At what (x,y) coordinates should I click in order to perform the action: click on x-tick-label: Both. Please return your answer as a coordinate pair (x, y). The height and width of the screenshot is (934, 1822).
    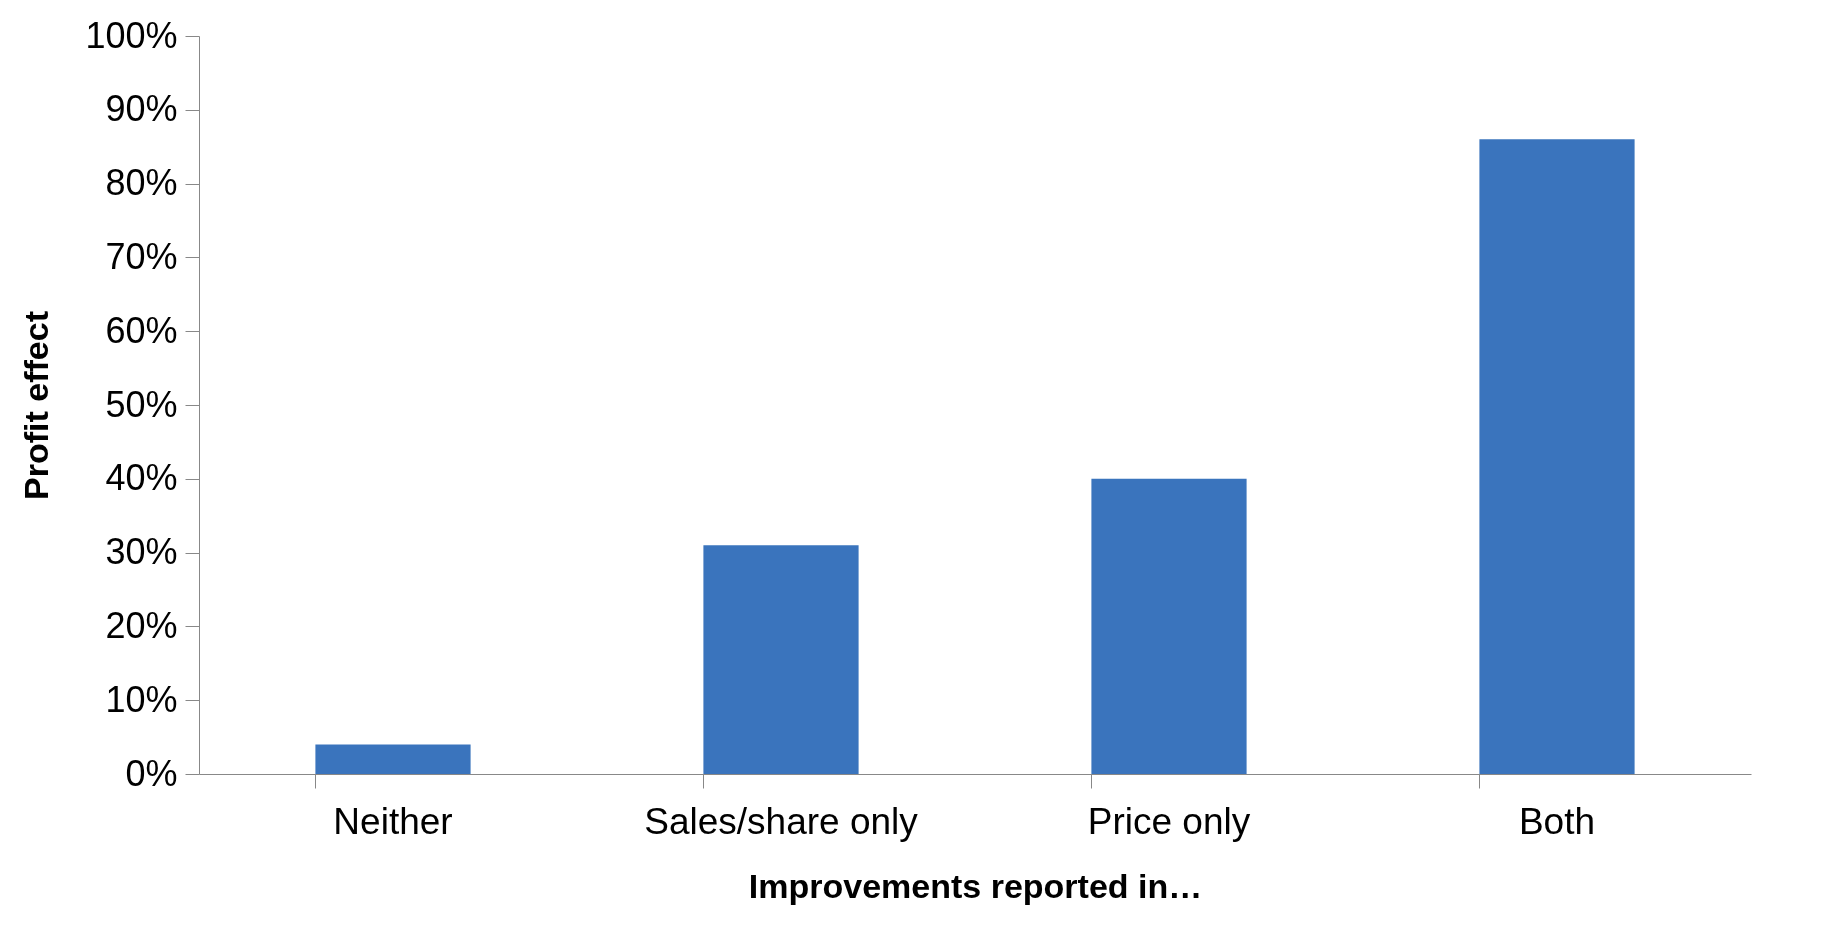
    Looking at the image, I should click on (1557, 821).